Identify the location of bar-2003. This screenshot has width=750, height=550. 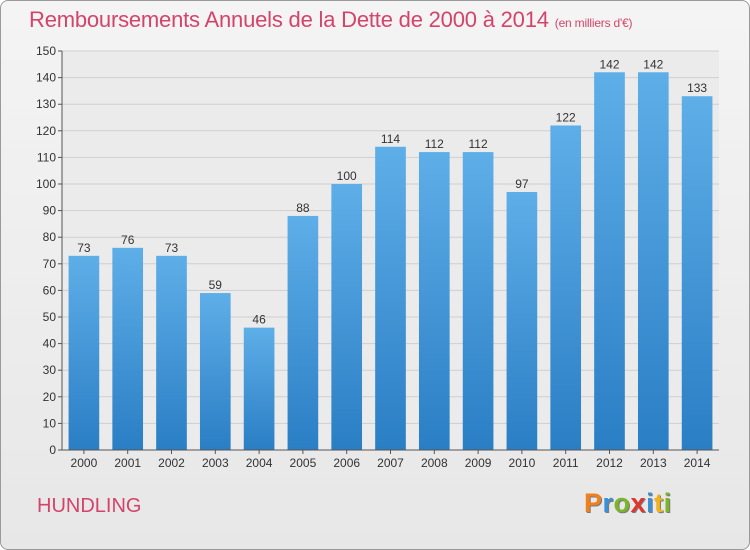
(215, 371).